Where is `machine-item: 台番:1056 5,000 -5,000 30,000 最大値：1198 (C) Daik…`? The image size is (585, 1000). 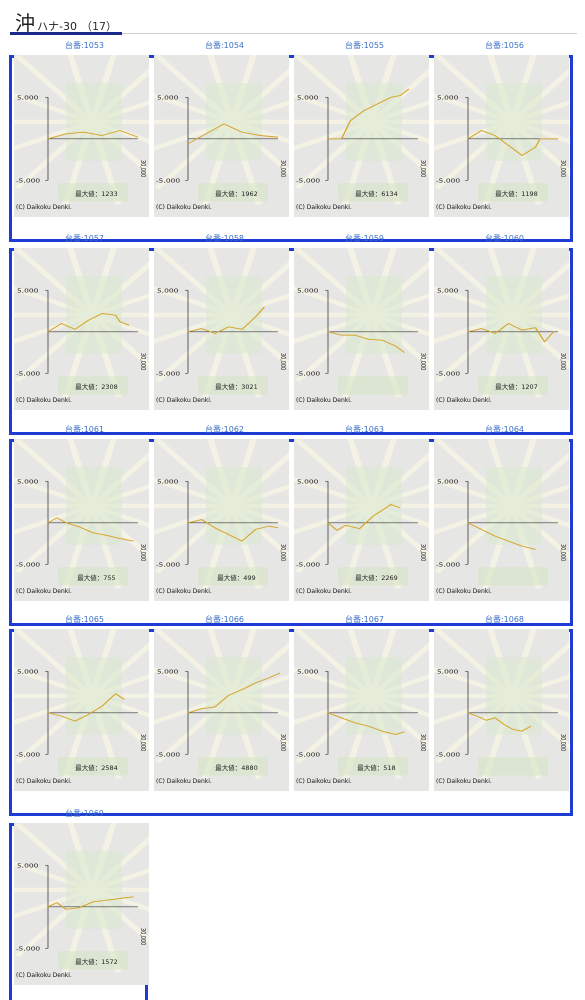
machine-item: 台番:1056 5,000 -5,000 30,000 最大値：1198 (C) Daik… is located at coordinates (504, 135).